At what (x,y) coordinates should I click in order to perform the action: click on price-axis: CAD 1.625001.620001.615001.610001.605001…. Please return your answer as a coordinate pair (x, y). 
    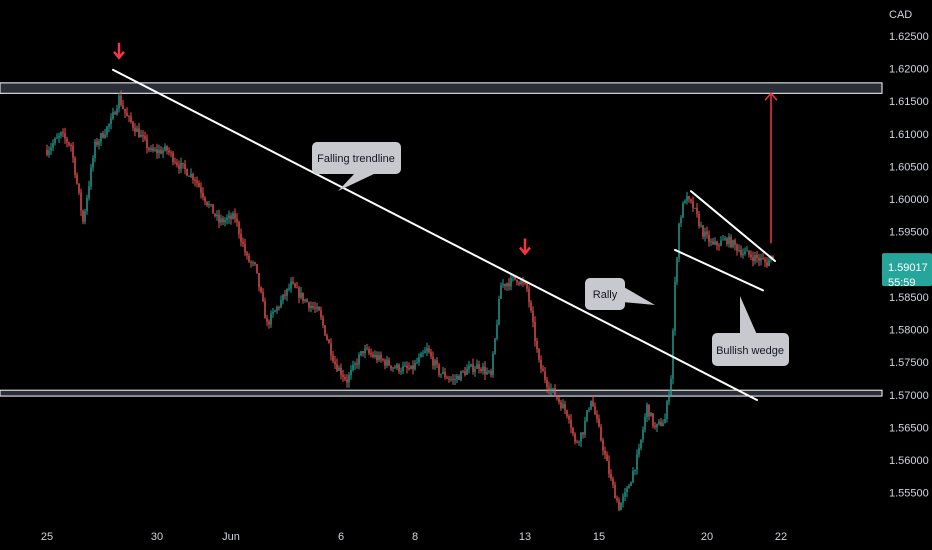
    Looking at the image, I should click on (909, 254).